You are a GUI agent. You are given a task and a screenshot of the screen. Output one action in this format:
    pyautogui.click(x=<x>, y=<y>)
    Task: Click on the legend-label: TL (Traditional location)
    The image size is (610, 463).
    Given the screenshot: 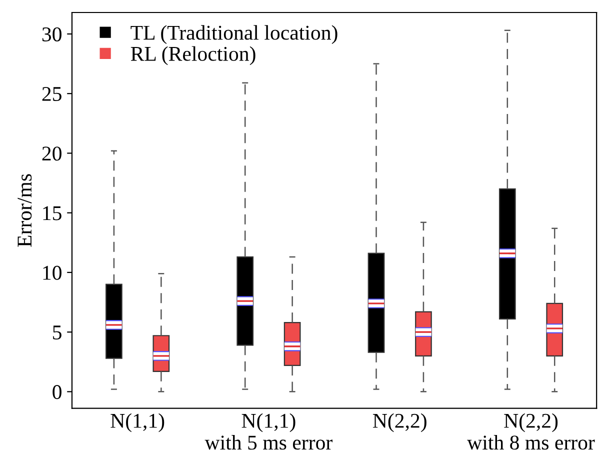 What is the action you would take?
    pyautogui.click(x=234, y=34)
    